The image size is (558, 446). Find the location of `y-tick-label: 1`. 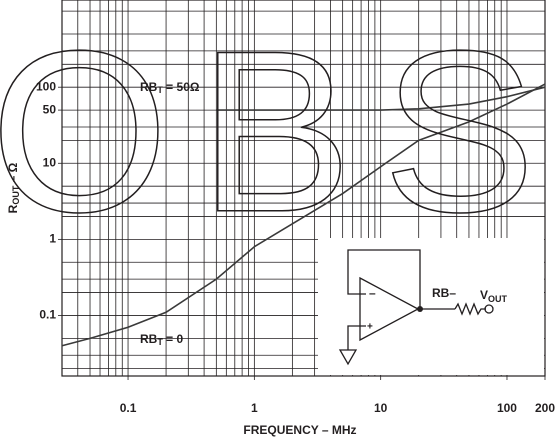

y-tick-label: 1 is located at coordinates (52, 239).